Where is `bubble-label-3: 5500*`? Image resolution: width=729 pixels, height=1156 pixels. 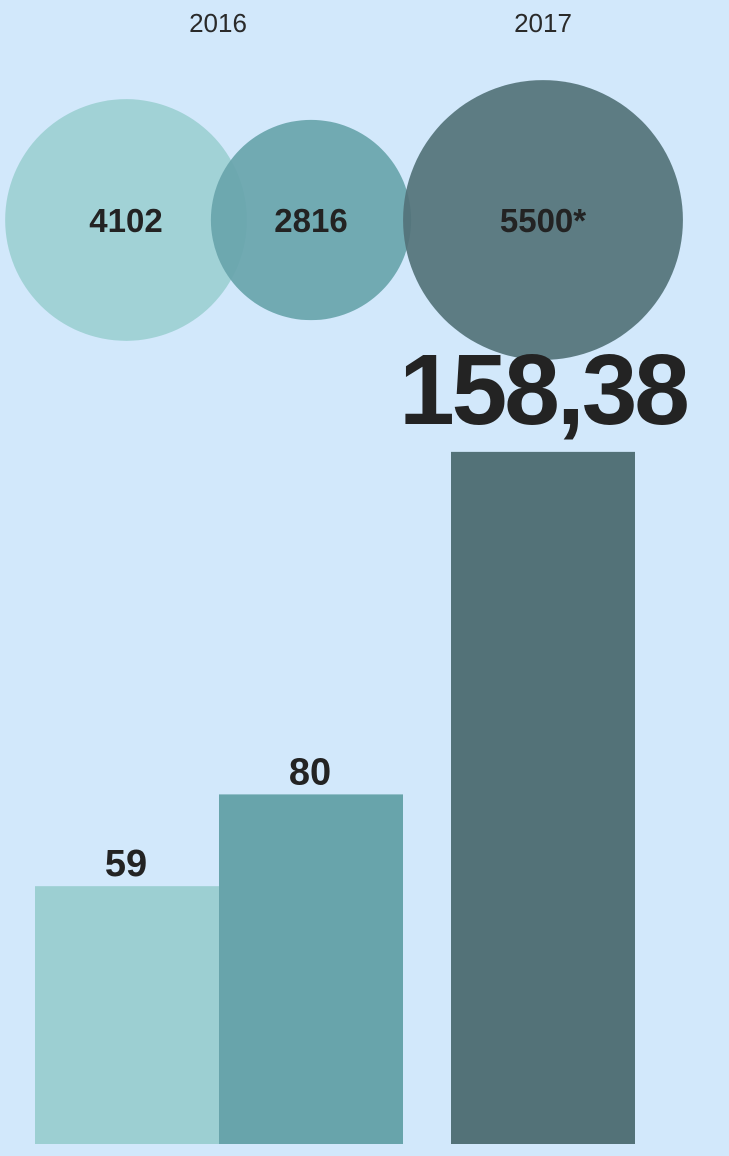
bubble-label-3: 5500* is located at coordinates (543, 220).